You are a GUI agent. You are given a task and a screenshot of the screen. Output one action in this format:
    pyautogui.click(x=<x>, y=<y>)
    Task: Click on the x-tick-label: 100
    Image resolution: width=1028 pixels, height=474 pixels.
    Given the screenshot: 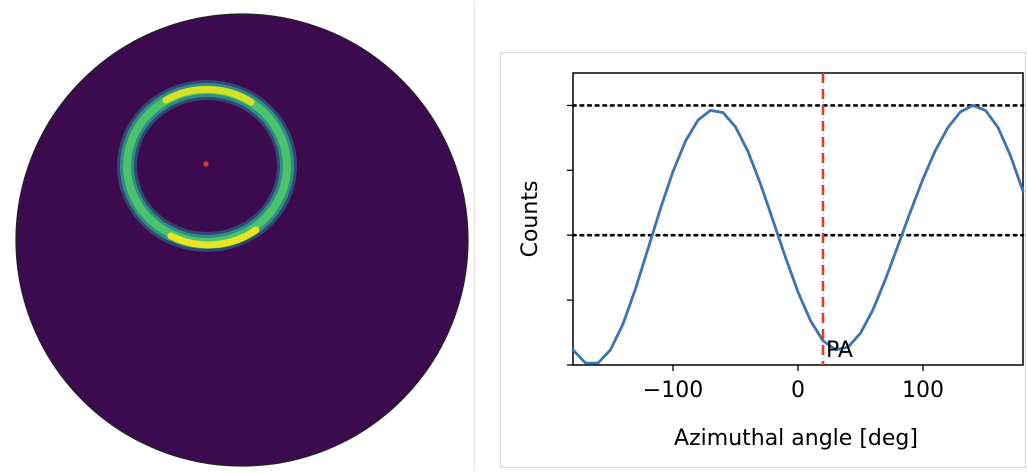 What is the action you would take?
    pyautogui.click(x=923, y=390)
    